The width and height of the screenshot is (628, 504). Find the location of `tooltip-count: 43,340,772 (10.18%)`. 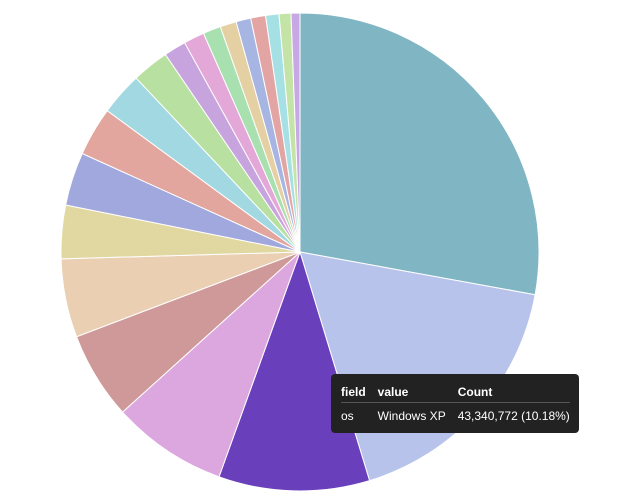

tooltip-count: 43,340,772 (10.18%) is located at coordinates (513, 416).